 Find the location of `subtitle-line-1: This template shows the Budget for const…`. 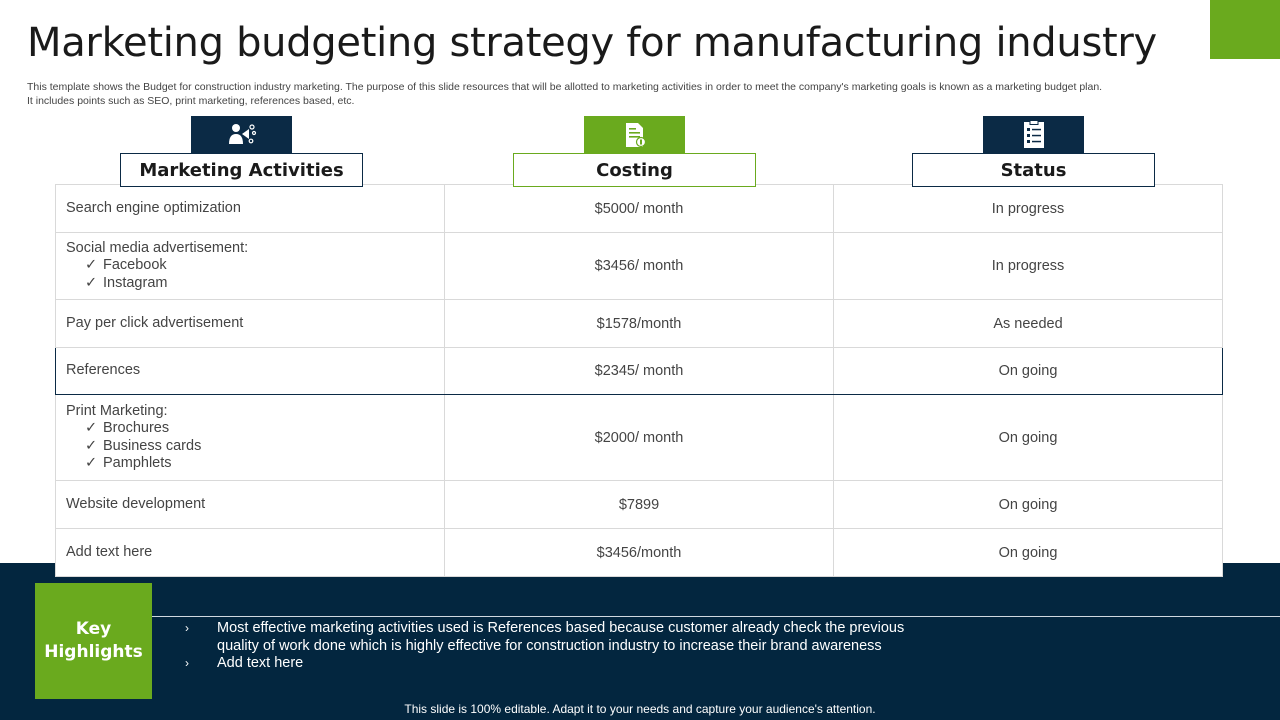

subtitle-line-1: This template shows the Budget for const… is located at coordinates (565, 87).